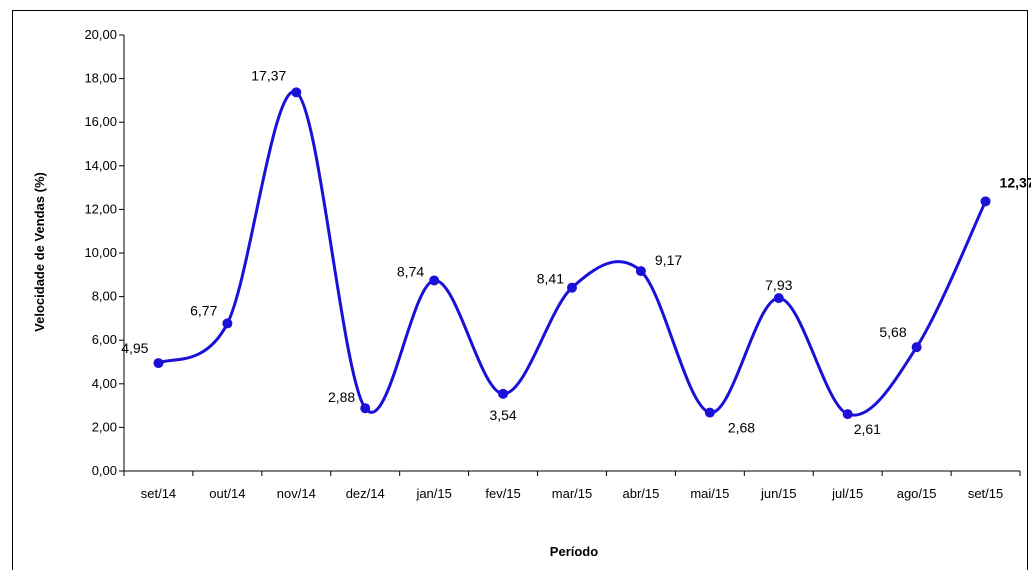 The width and height of the screenshot is (1031, 570). What do you see at coordinates (574, 551) in the screenshot?
I see `x-axis-title: Período` at bounding box center [574, 551].